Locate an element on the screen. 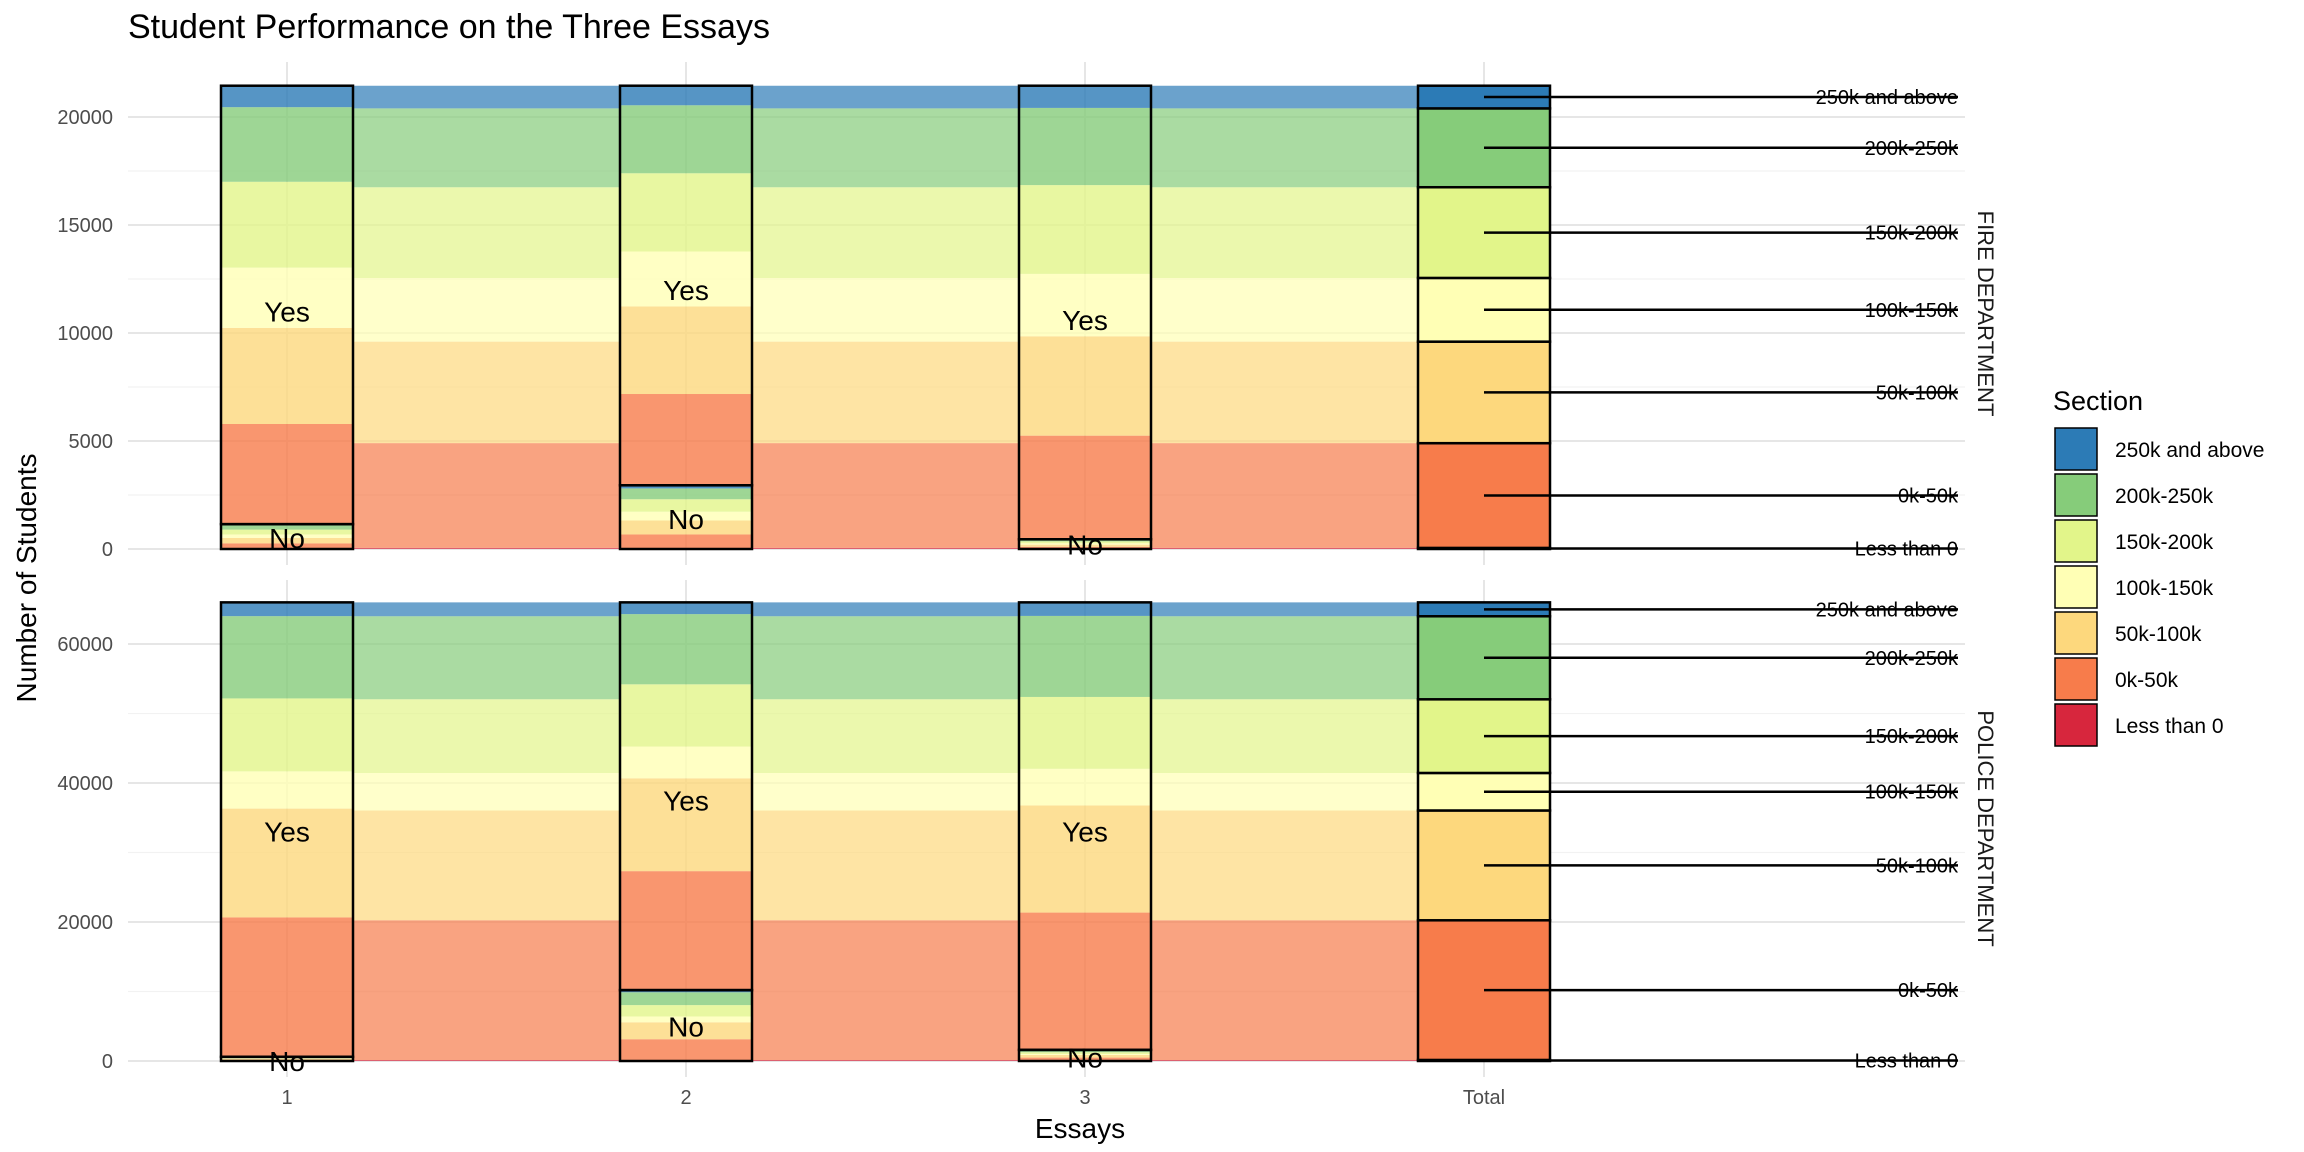 The width and height of the screenshot is (2304, 1152). legend-key-0k-50k is located at coordinates (2076, 679).